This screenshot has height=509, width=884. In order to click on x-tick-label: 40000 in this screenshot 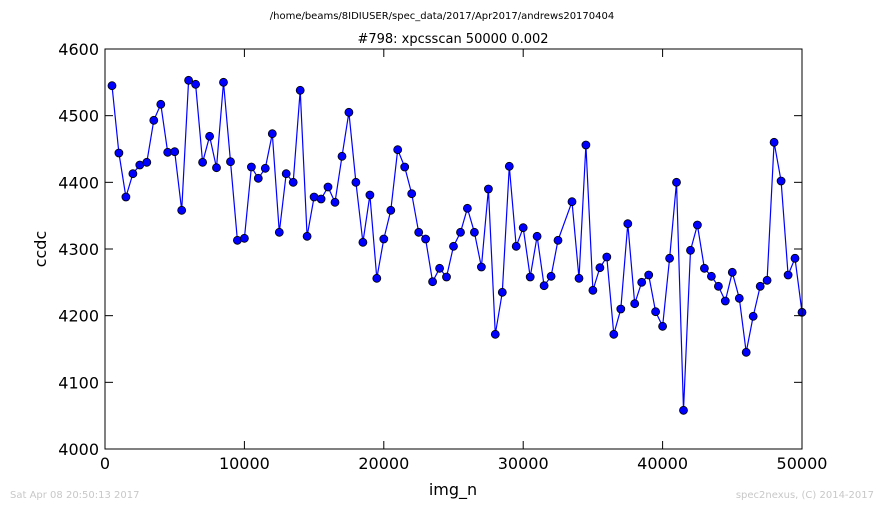, I will do `click(662, 463)`.